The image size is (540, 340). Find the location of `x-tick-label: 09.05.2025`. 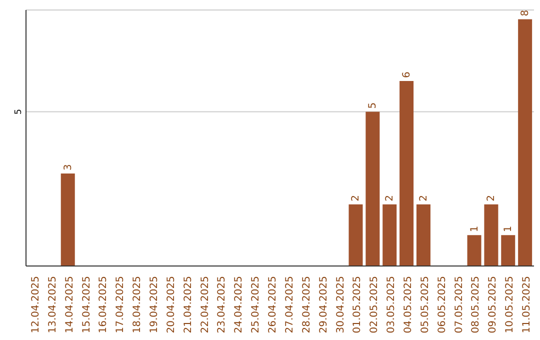

x-tick-label: 09.05.2025 is located at coordinates (493, 305).